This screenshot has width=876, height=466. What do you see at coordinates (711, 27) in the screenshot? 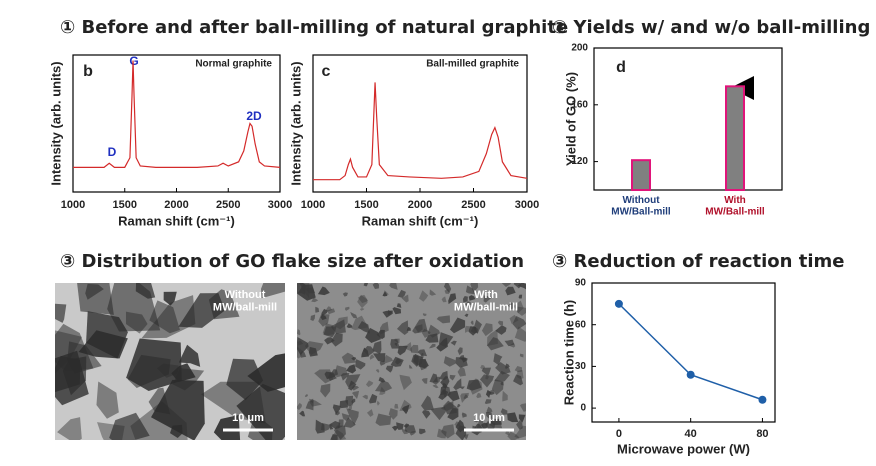
I see `heading: ② Yields w/ and w/o ball-milling` at bounding box center [711, 27].